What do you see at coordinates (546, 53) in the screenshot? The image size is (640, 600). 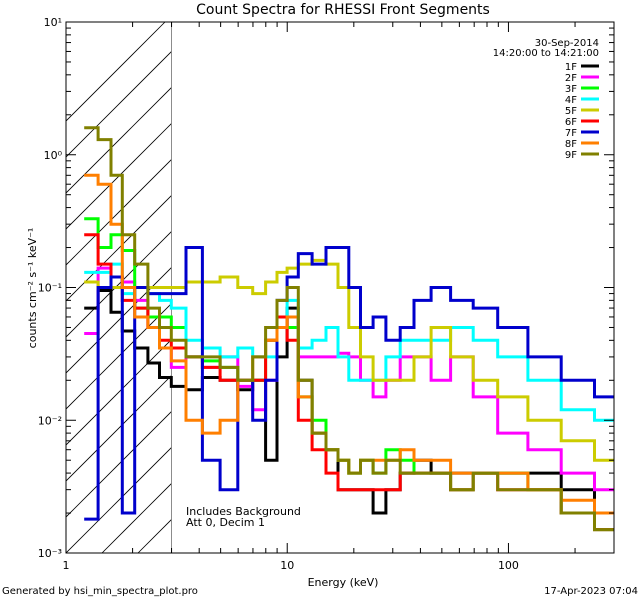 I see `time-range-label: 14:20:00 to 14:21:00` at bounding box center [546, 53].